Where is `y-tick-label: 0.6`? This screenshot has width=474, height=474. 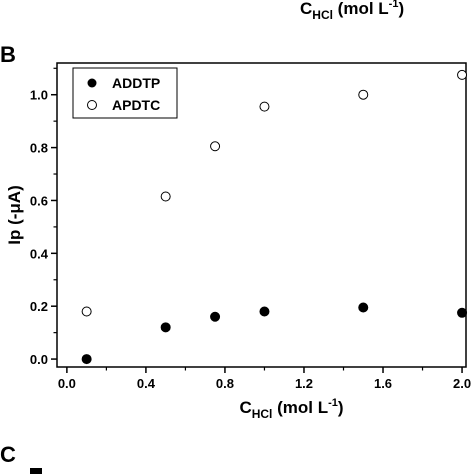
y-tick-label: 0.6 is located at coordinates (39, 200).